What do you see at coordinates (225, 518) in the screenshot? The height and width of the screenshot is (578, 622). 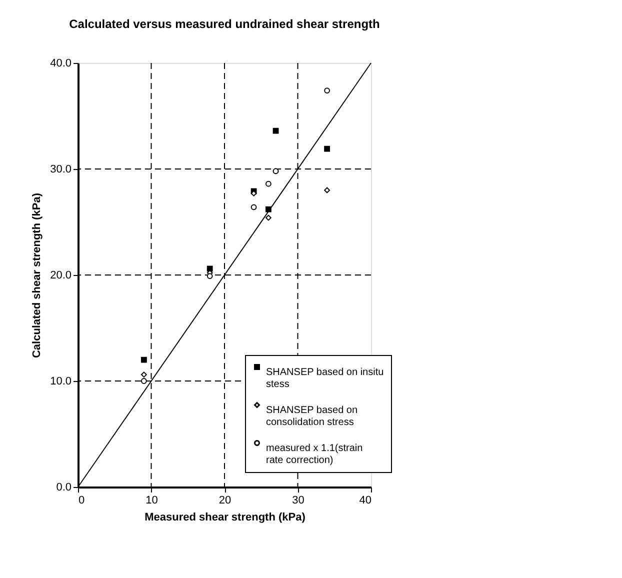 I see `x-axis-title: Measured shear strength (kPa)` at bounding box center [225, 518].